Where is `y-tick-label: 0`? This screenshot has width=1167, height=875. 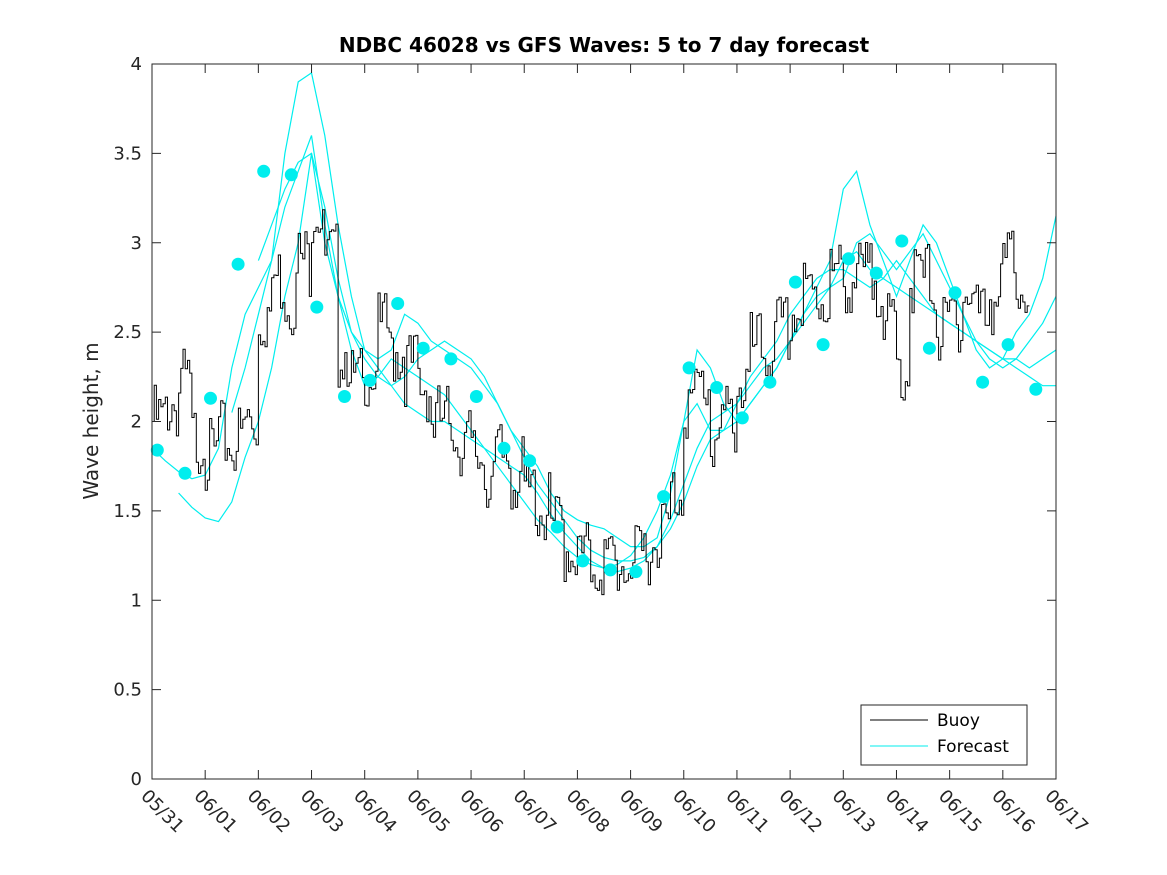 y-tick-label: 0 is located at coordinates (136, 779).